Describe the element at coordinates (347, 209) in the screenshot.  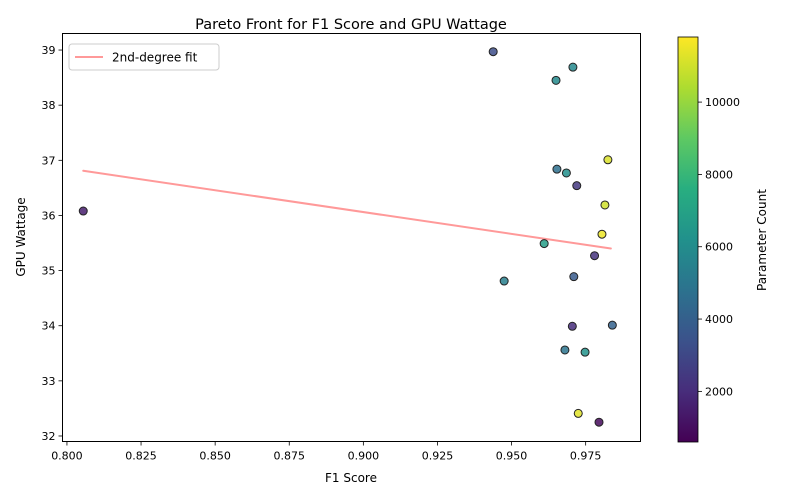
I see `fit-line` at that location.